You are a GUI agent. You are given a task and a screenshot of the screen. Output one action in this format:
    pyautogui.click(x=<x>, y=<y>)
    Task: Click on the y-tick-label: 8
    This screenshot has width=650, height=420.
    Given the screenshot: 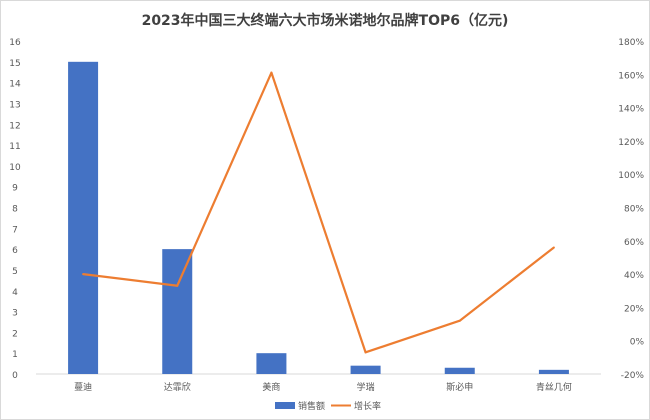 What is the action you would take?
    pyautogui.click(x=15, y=210)
    